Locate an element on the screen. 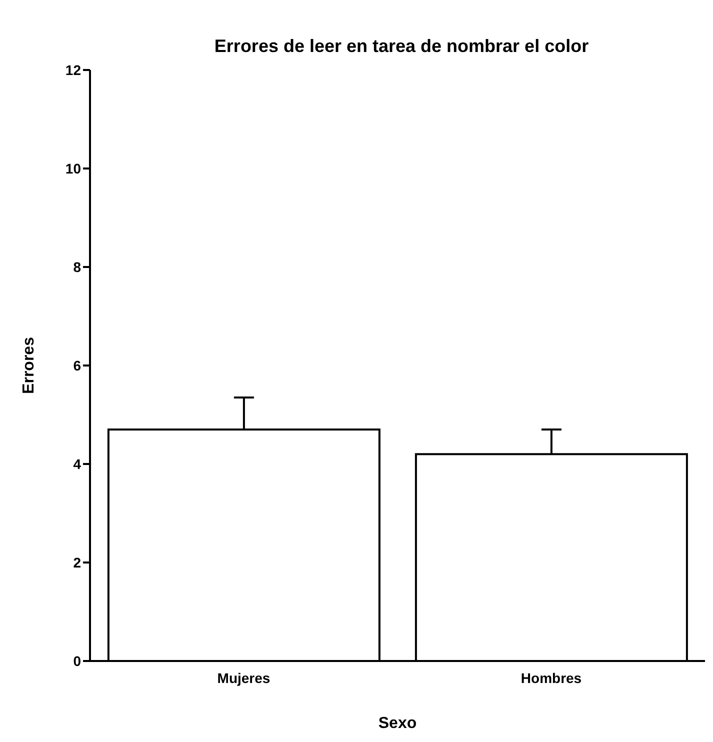 The width and height of the screenshot is (713, 742). chart-title: Errores de leer en tarea de nombrar el color is located at coordinates (401, 46).